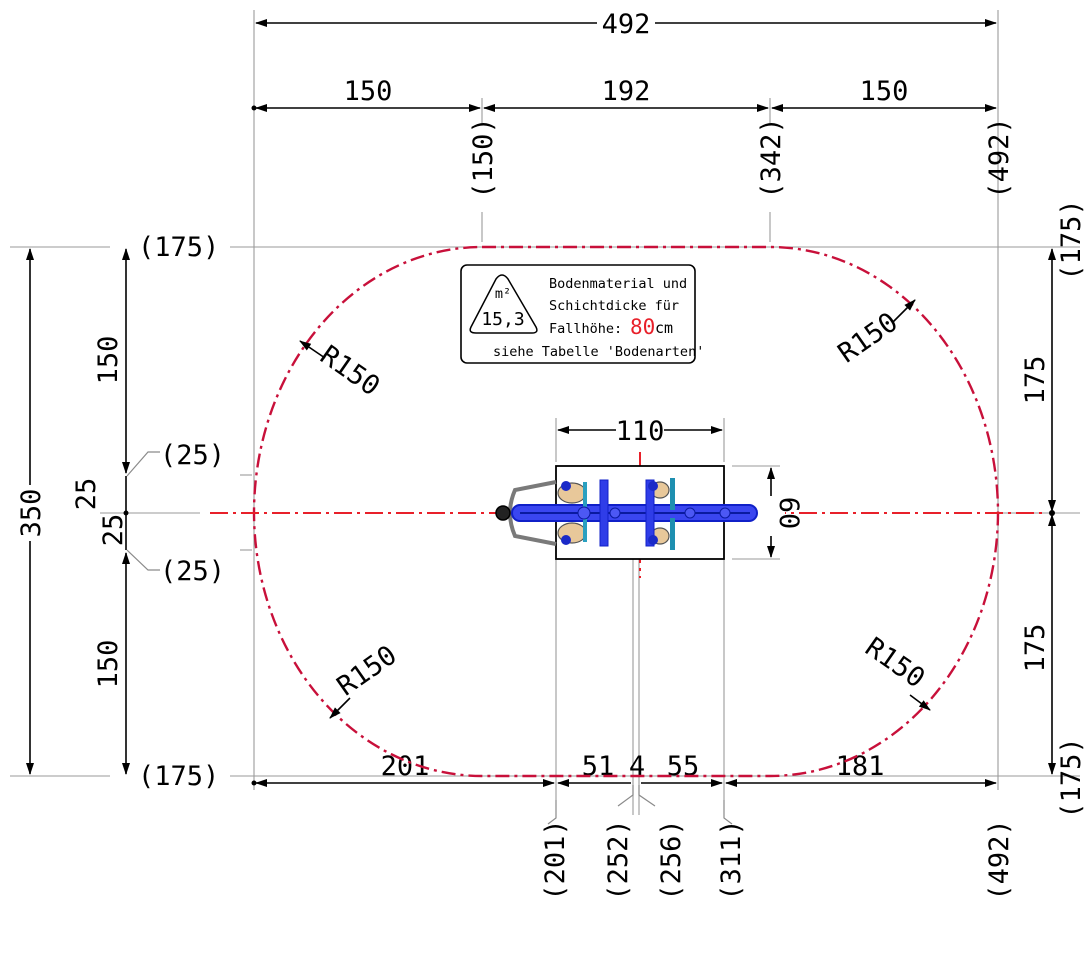 The image size is (1087, 967). I want to click on dim-top-seg-2: 192, so click(626, 91).